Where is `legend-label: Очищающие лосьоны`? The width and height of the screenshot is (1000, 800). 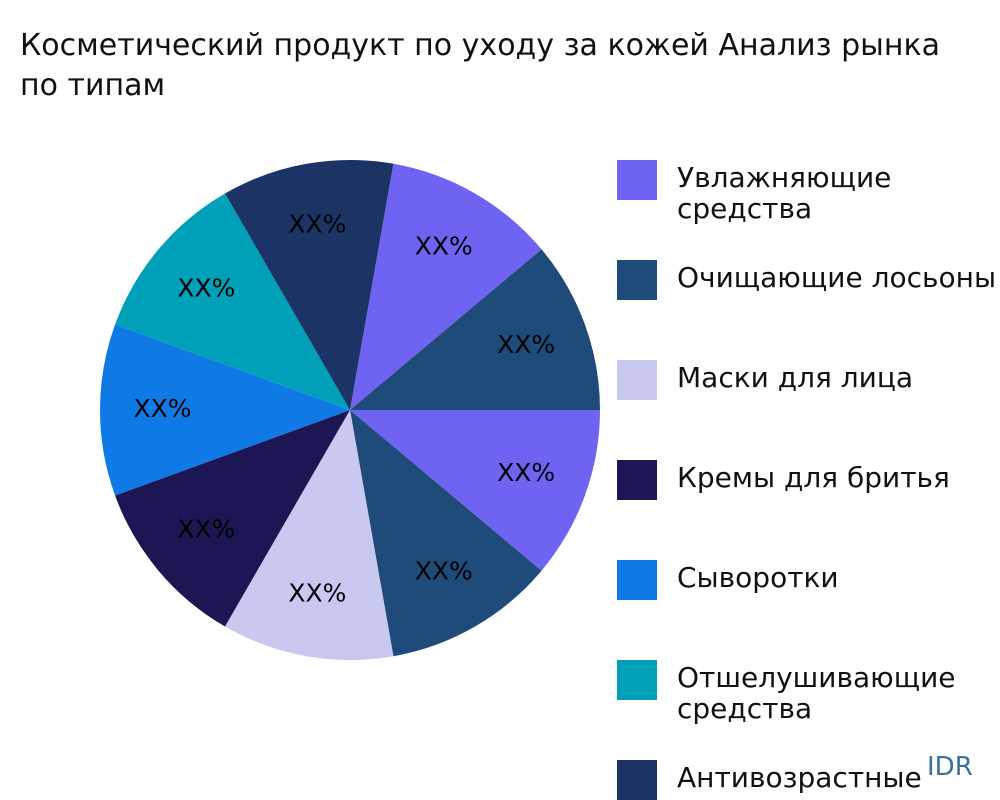
legend-label: Очищающие лосьоны is located at coordinates (837, 277).